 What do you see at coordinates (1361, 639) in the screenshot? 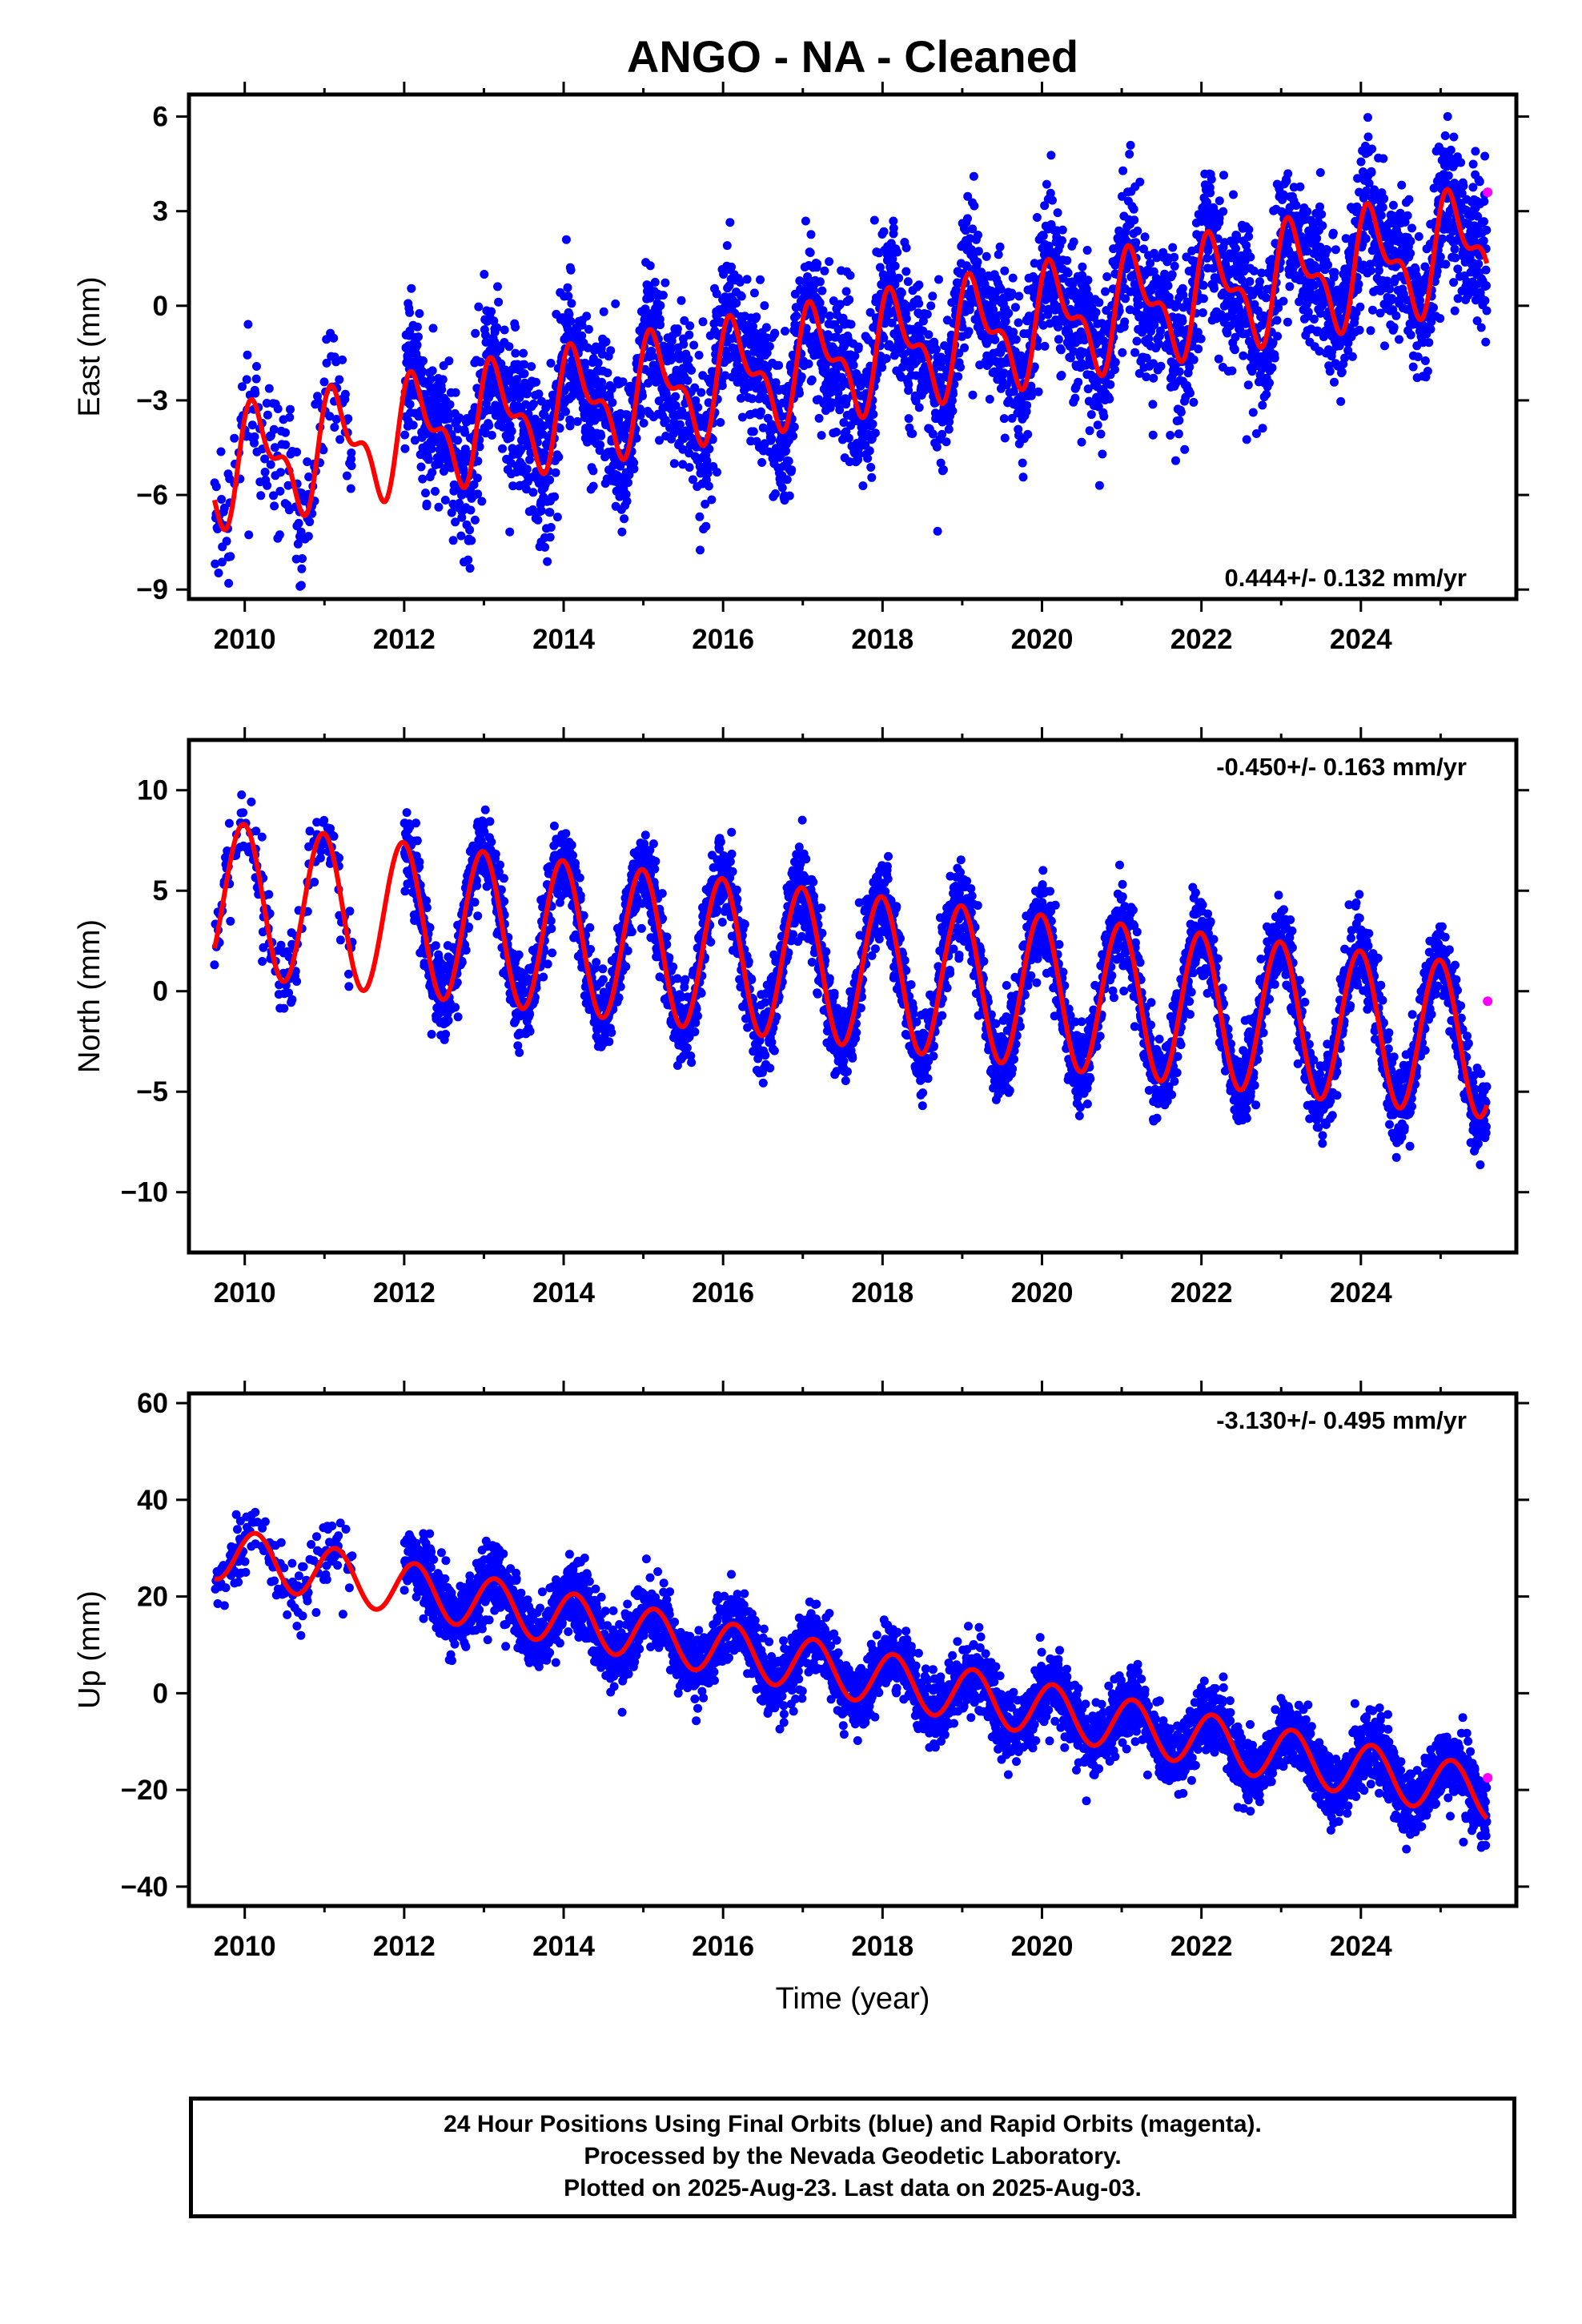
I see `east-x-tick-label: 2024` at bounding box center [1361, 639].